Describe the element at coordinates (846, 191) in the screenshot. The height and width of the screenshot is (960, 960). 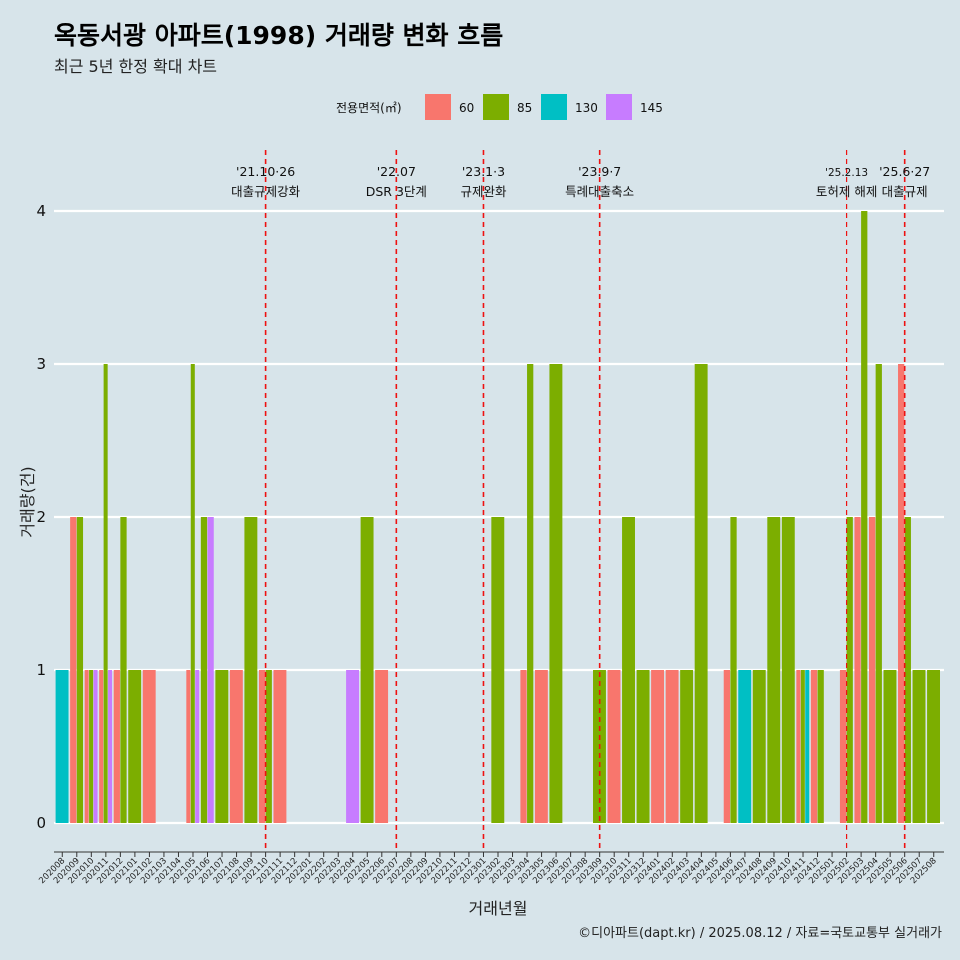
I see `event-label-202502: 토허제 해제` at that location.